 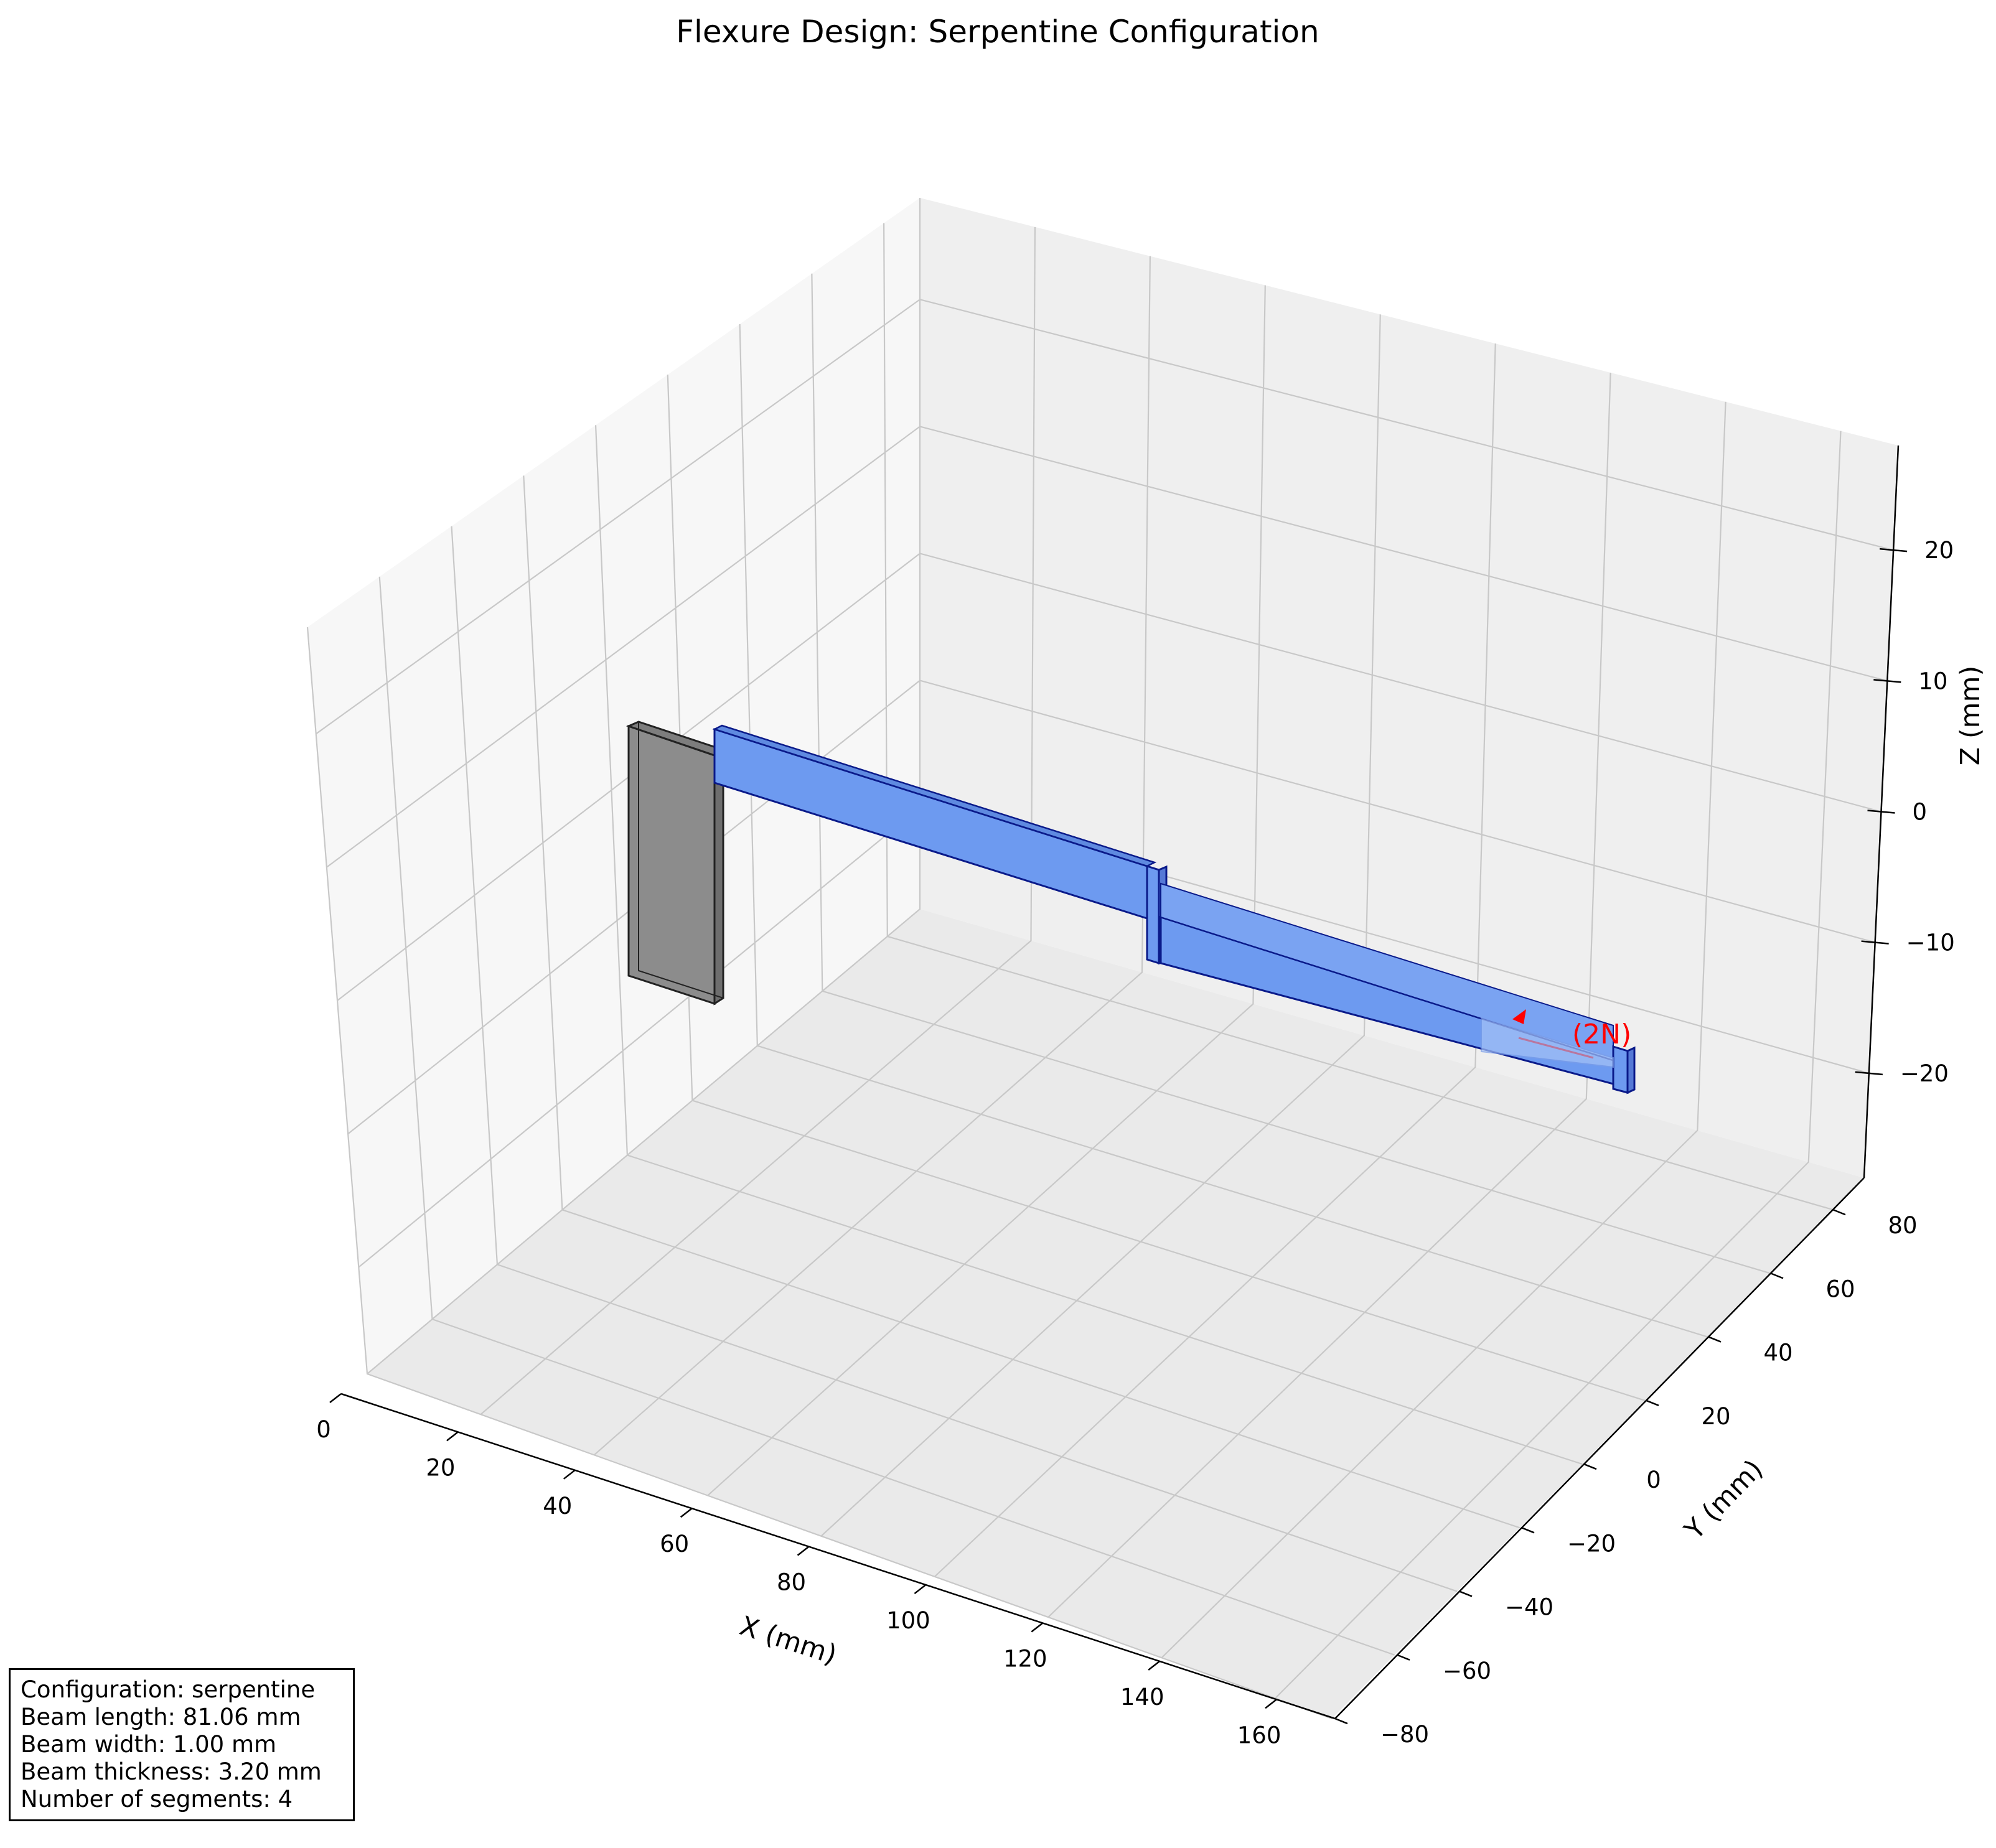 What do you see at coordinates (838, 1557) in the screenshot?
I see `x-axis-line` at bounding box center [838, 1557].